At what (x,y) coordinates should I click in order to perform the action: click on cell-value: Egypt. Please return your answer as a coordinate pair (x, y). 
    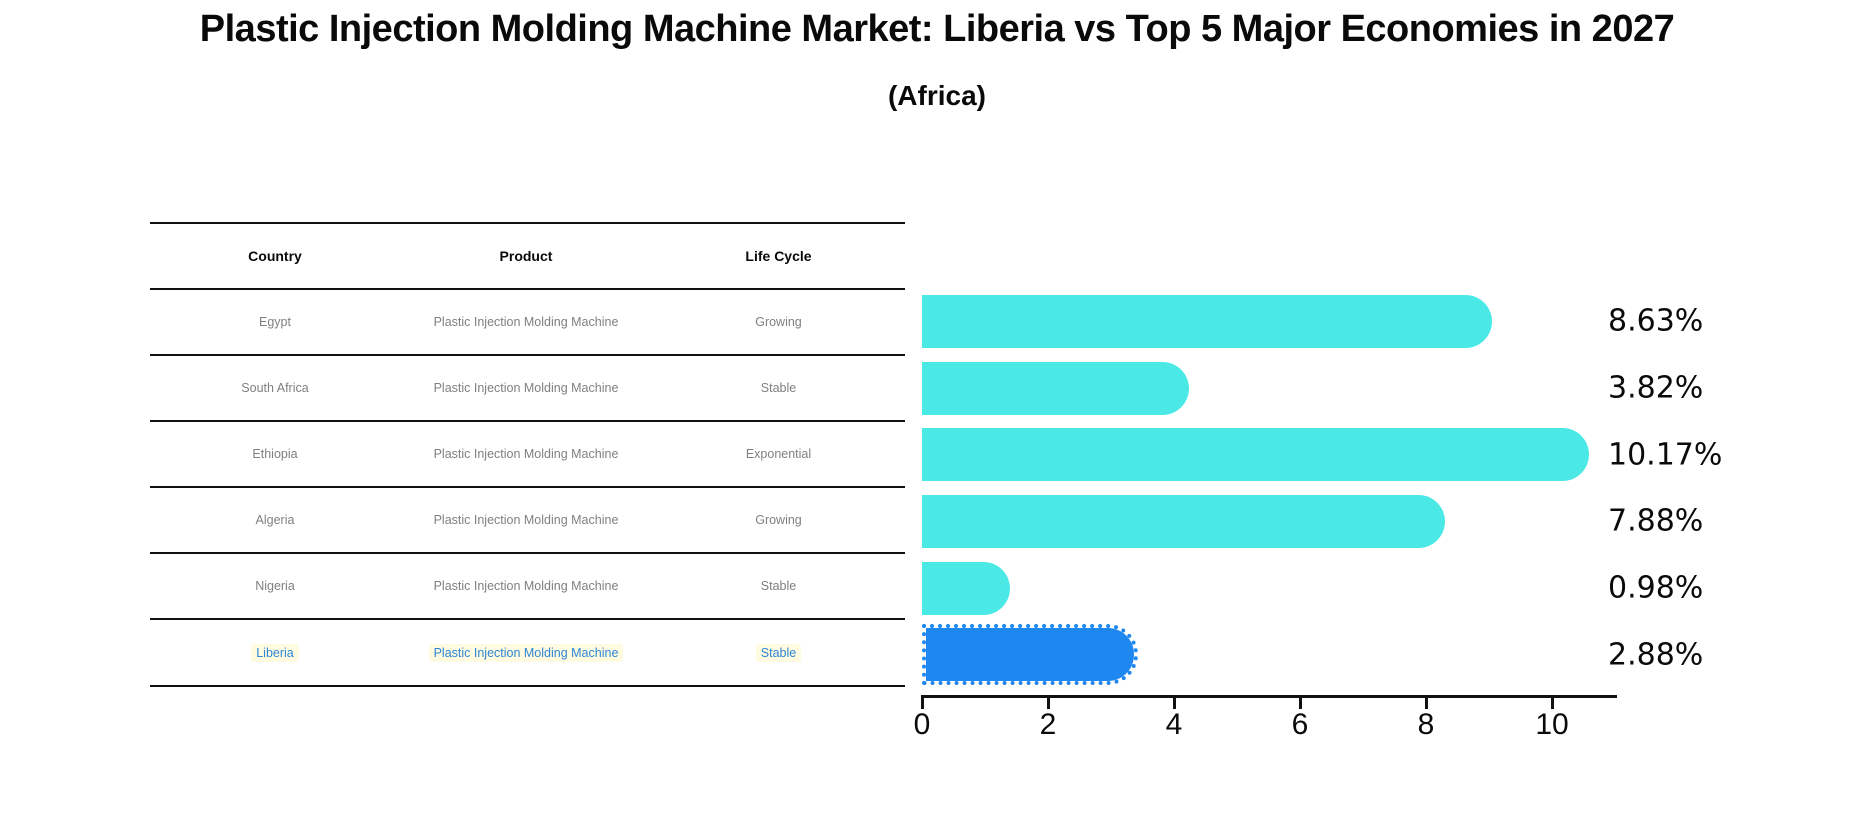
    Looking at the image, I should click on (275, 321).